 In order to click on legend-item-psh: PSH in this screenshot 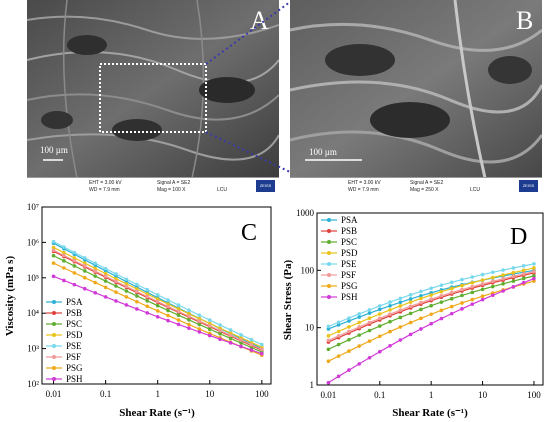, I will do `click(64, 379)`.